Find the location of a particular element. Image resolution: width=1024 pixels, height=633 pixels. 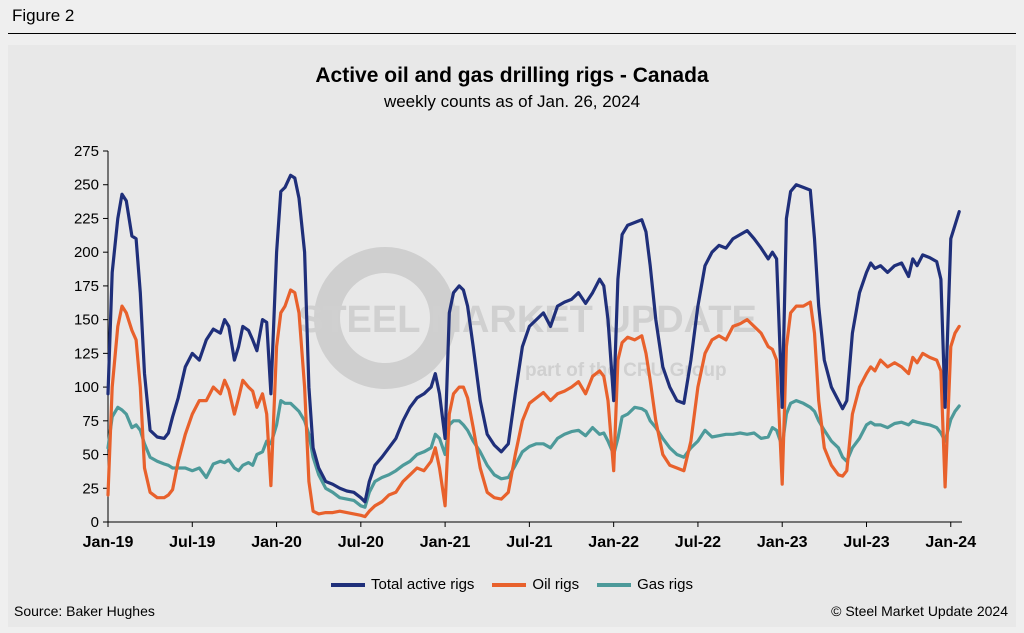

y-tick-label: 0 is located at coordinates (95, 522).